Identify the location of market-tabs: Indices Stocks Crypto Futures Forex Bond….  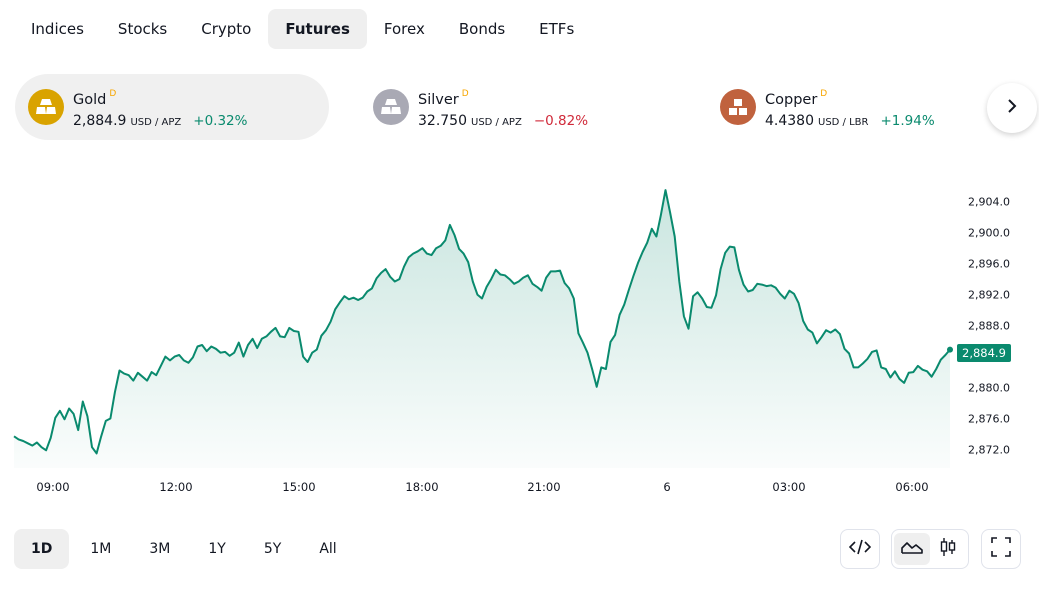
(302, 29).